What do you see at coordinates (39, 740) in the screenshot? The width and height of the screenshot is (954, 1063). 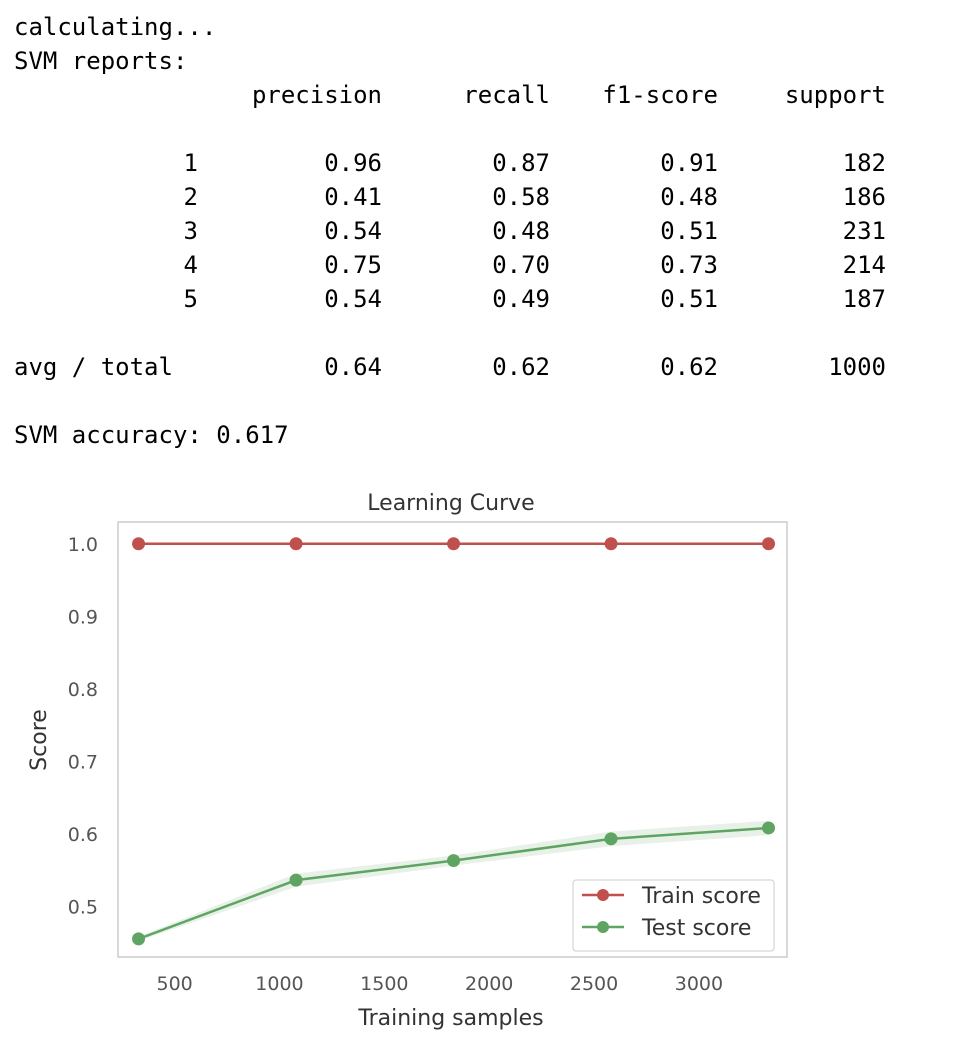 I see `y-axis-label: Score` at bounding box center [39, 740].